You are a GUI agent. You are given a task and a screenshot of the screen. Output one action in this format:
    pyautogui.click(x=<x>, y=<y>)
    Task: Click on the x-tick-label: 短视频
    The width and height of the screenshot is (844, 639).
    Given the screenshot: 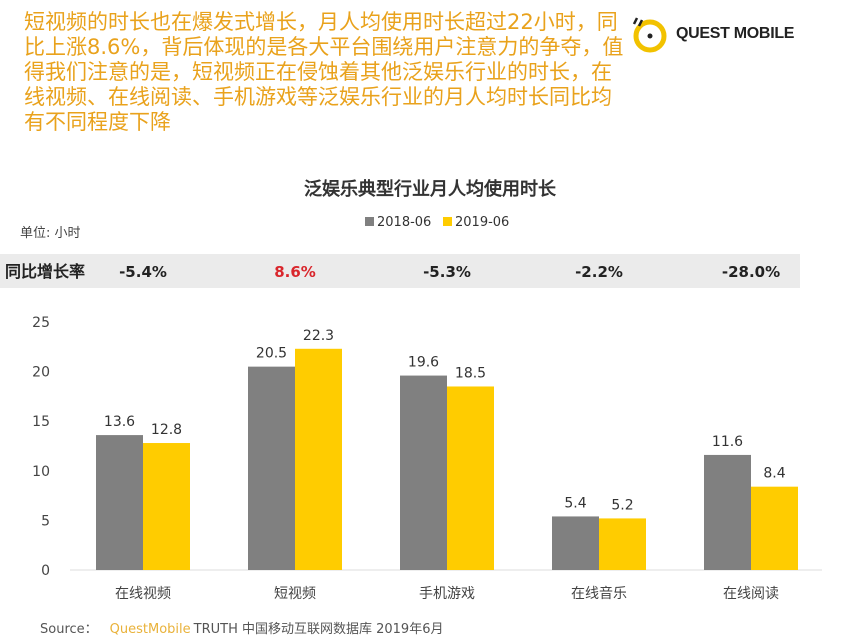 What is the action you would take?
    pyautogui.click(x=295, y=594)
    